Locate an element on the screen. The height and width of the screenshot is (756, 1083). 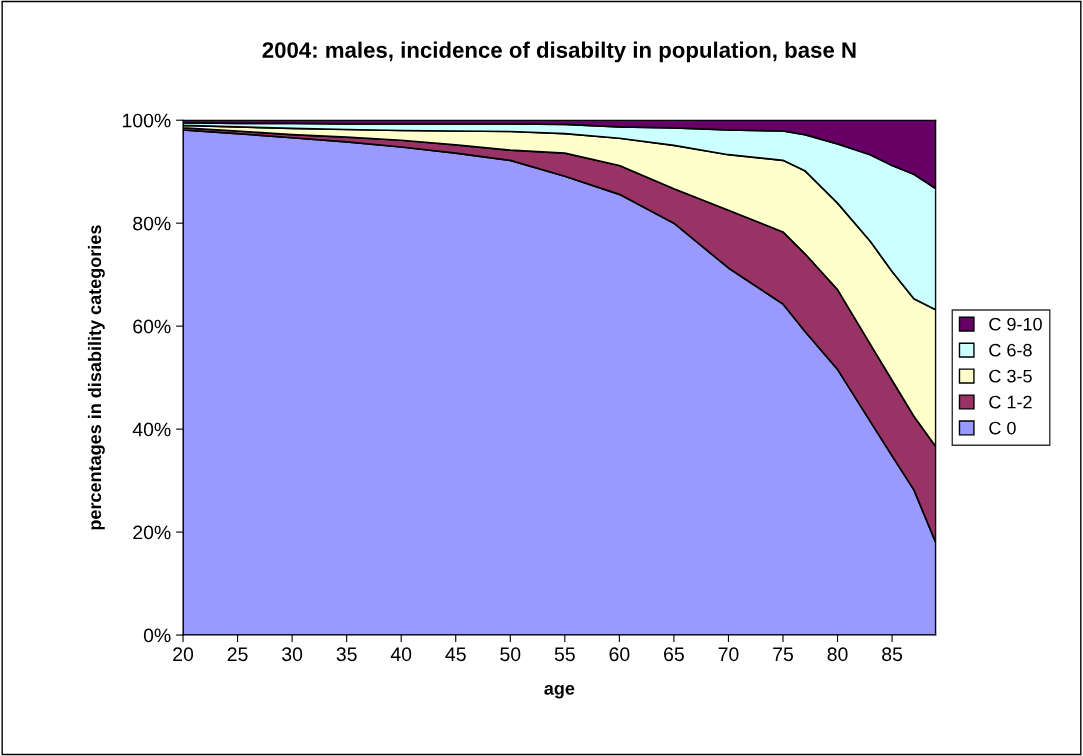
y-tick-label: 100% is located at coordinates (146, 120).